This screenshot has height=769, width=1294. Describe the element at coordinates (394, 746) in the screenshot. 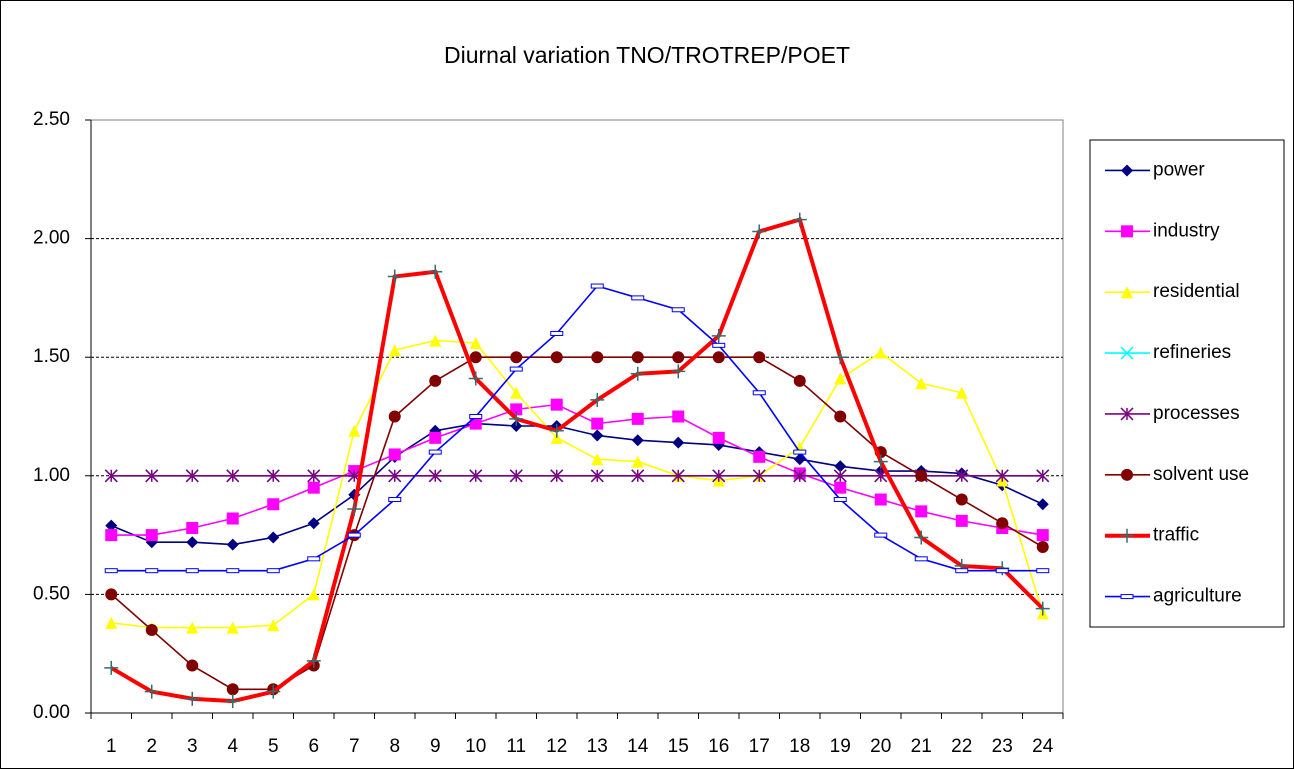

I see `x-tick-label: 8` at that location.